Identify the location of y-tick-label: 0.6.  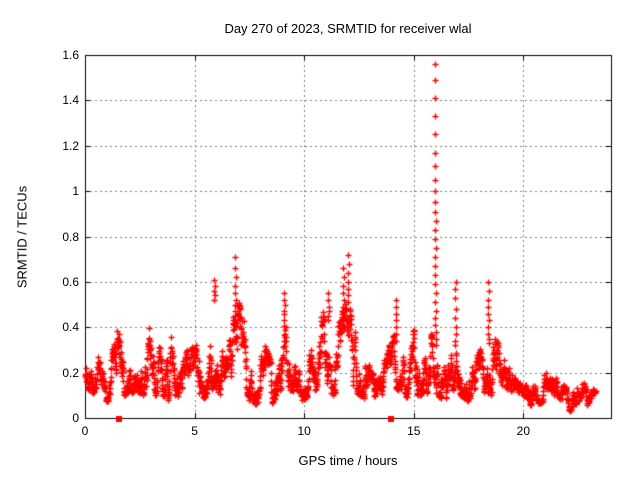
(70, 281).